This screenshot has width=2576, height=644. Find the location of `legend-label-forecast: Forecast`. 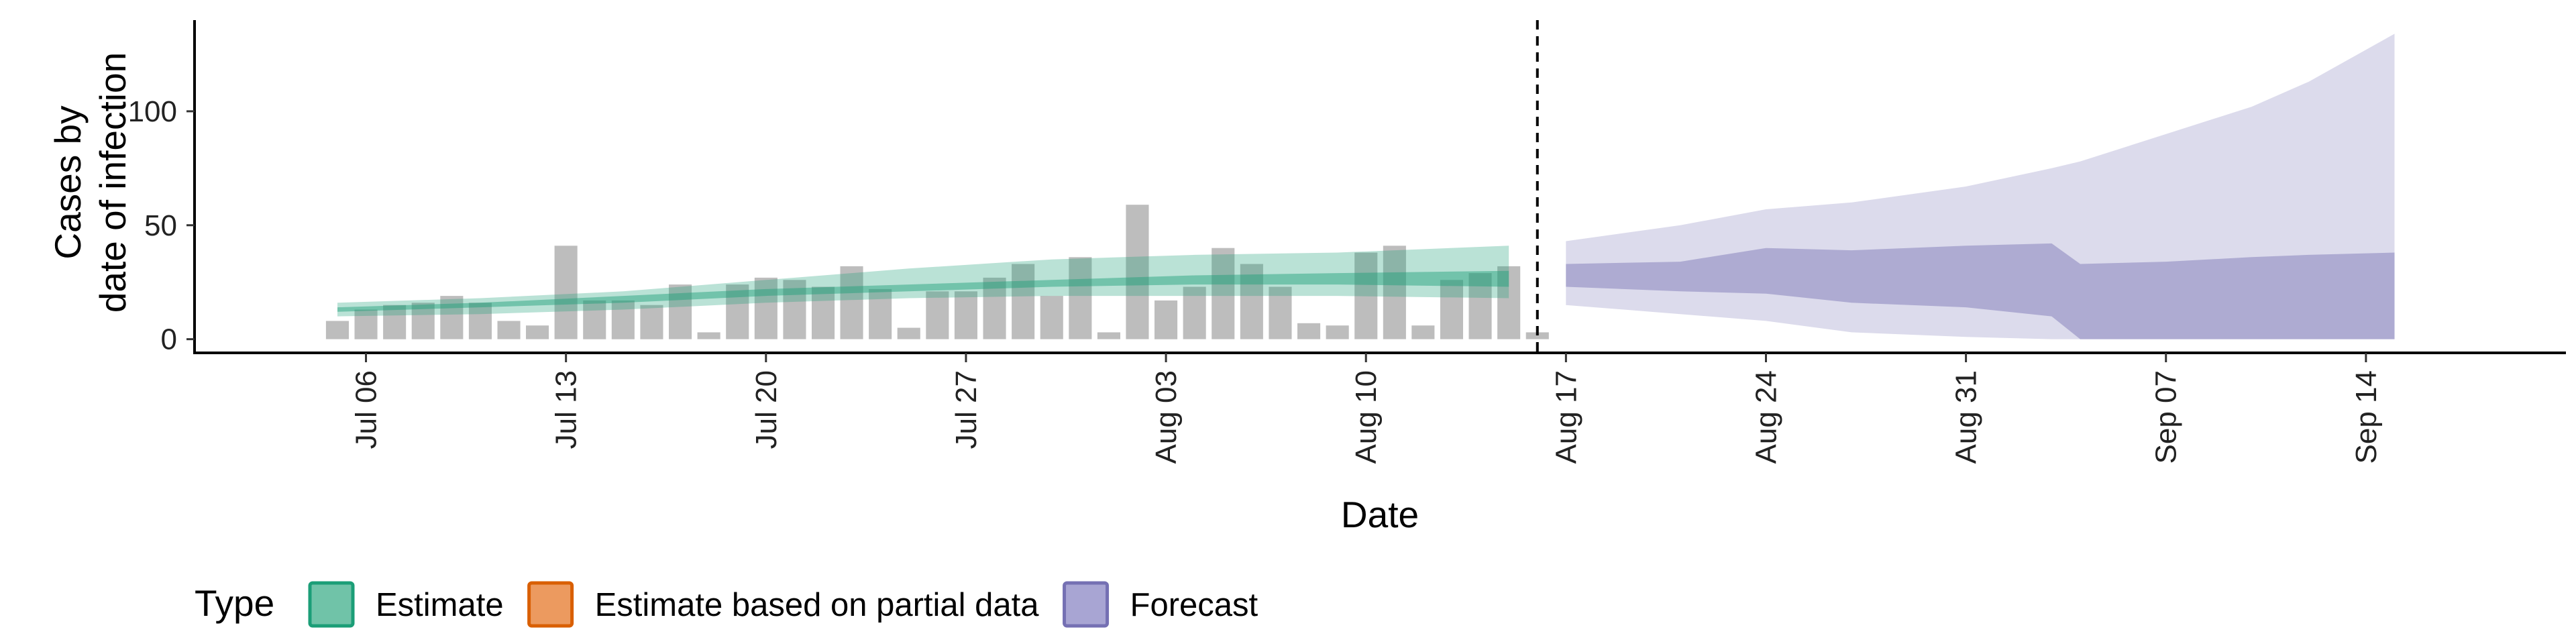

legend-label-forecast: Forecast is located at coordinates (1194, 605).